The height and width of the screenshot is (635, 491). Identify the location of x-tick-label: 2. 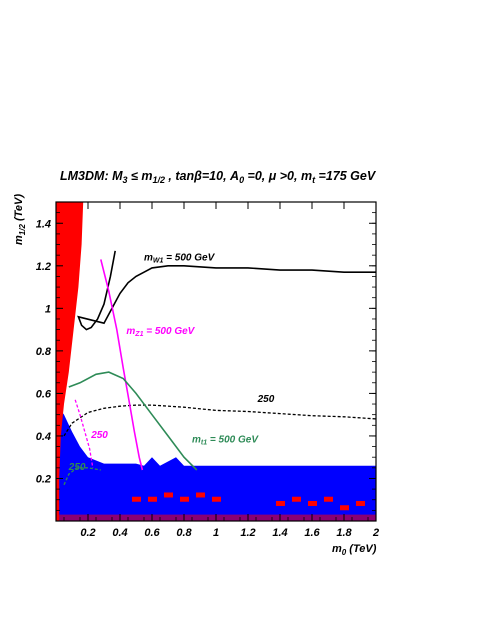
(375, 533).